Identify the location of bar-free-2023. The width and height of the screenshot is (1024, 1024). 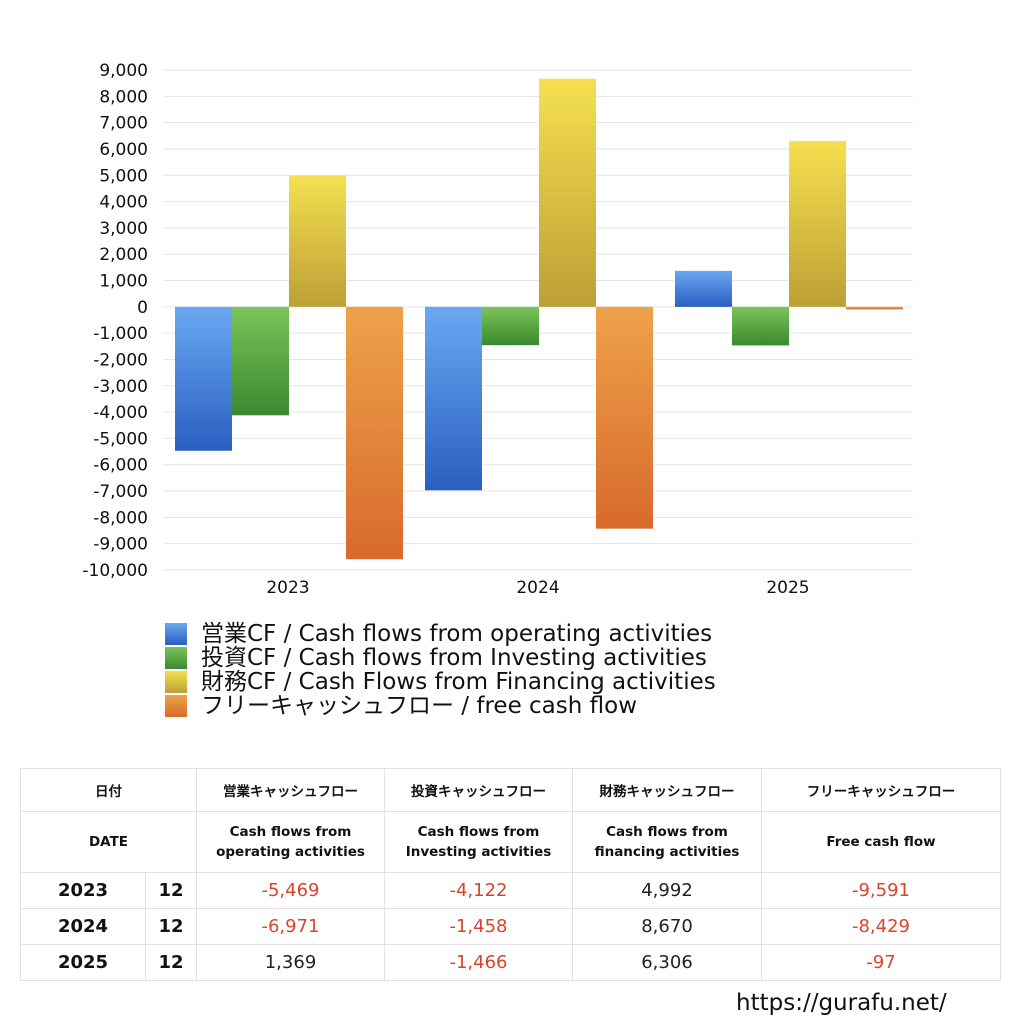
(374, 433).